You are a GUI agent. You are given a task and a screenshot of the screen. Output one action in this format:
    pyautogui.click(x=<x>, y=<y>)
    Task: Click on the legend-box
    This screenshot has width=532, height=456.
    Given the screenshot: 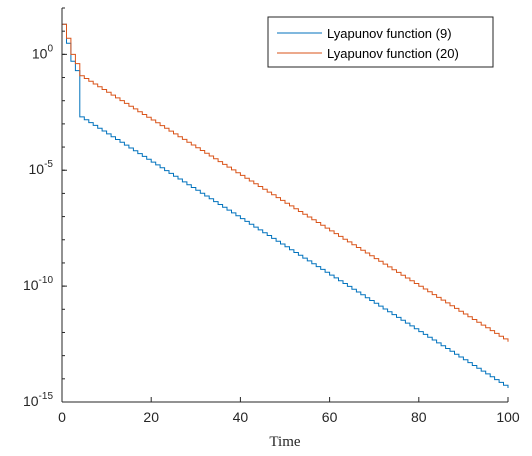 What is the action you would take?
    pyautogui.click(x=380, y=42)
    